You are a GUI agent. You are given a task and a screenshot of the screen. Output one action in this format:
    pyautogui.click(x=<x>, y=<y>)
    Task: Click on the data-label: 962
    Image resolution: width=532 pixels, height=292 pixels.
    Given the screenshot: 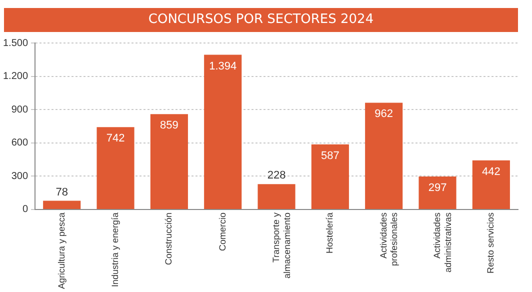 What is the action you would take?
    pyautogui.click(x=384, y=114)
    